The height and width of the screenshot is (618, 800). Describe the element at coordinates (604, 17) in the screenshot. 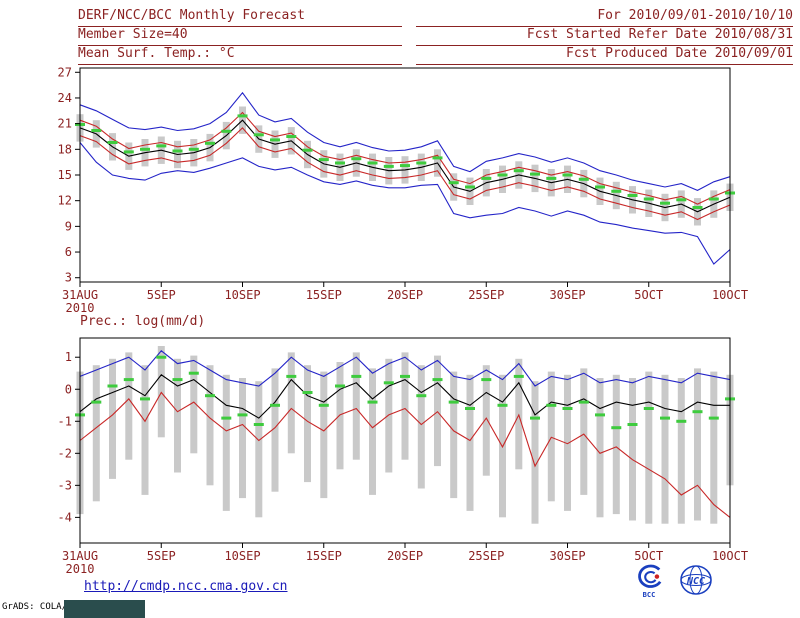

I see `forecast-range-label: For 2010/09/01-2010/10/10` at that location.